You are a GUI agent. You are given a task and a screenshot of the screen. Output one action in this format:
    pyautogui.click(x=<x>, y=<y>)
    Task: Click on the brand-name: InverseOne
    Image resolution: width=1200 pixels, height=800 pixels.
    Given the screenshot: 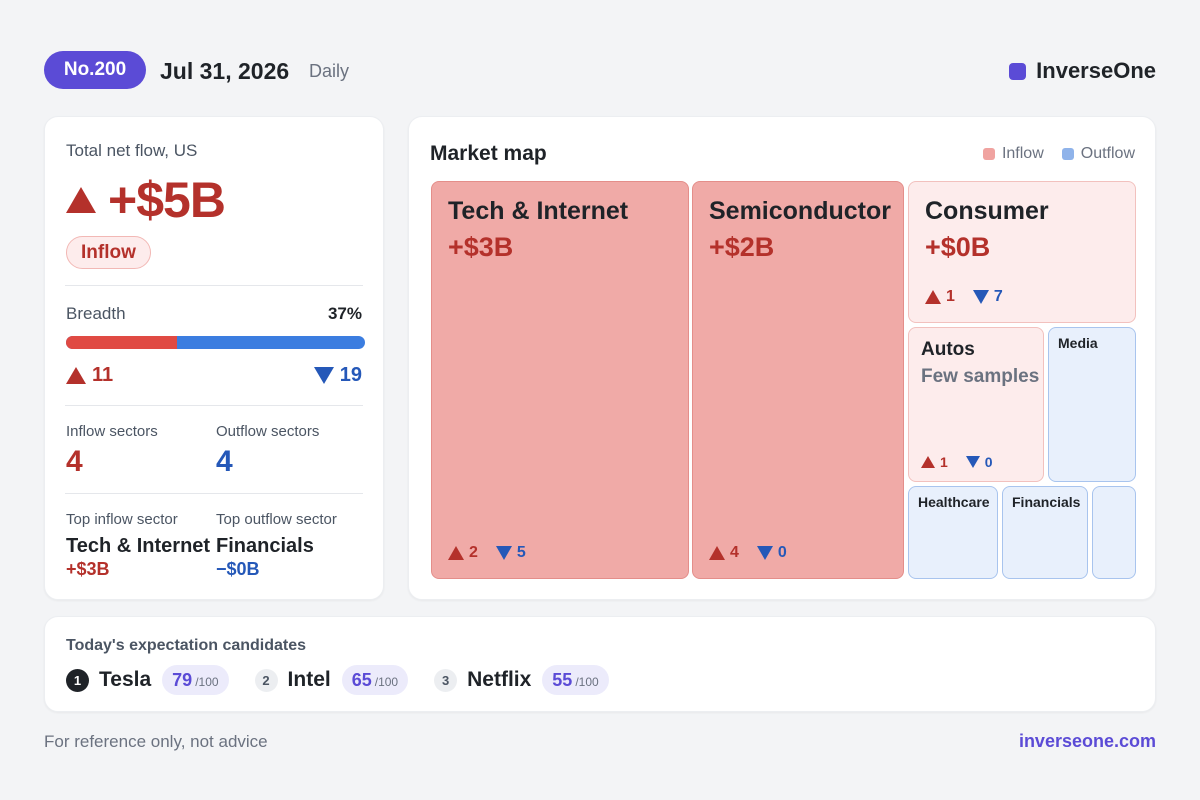 What is the action you would take?
    pyautogui.click(x=1096, y=70)
    